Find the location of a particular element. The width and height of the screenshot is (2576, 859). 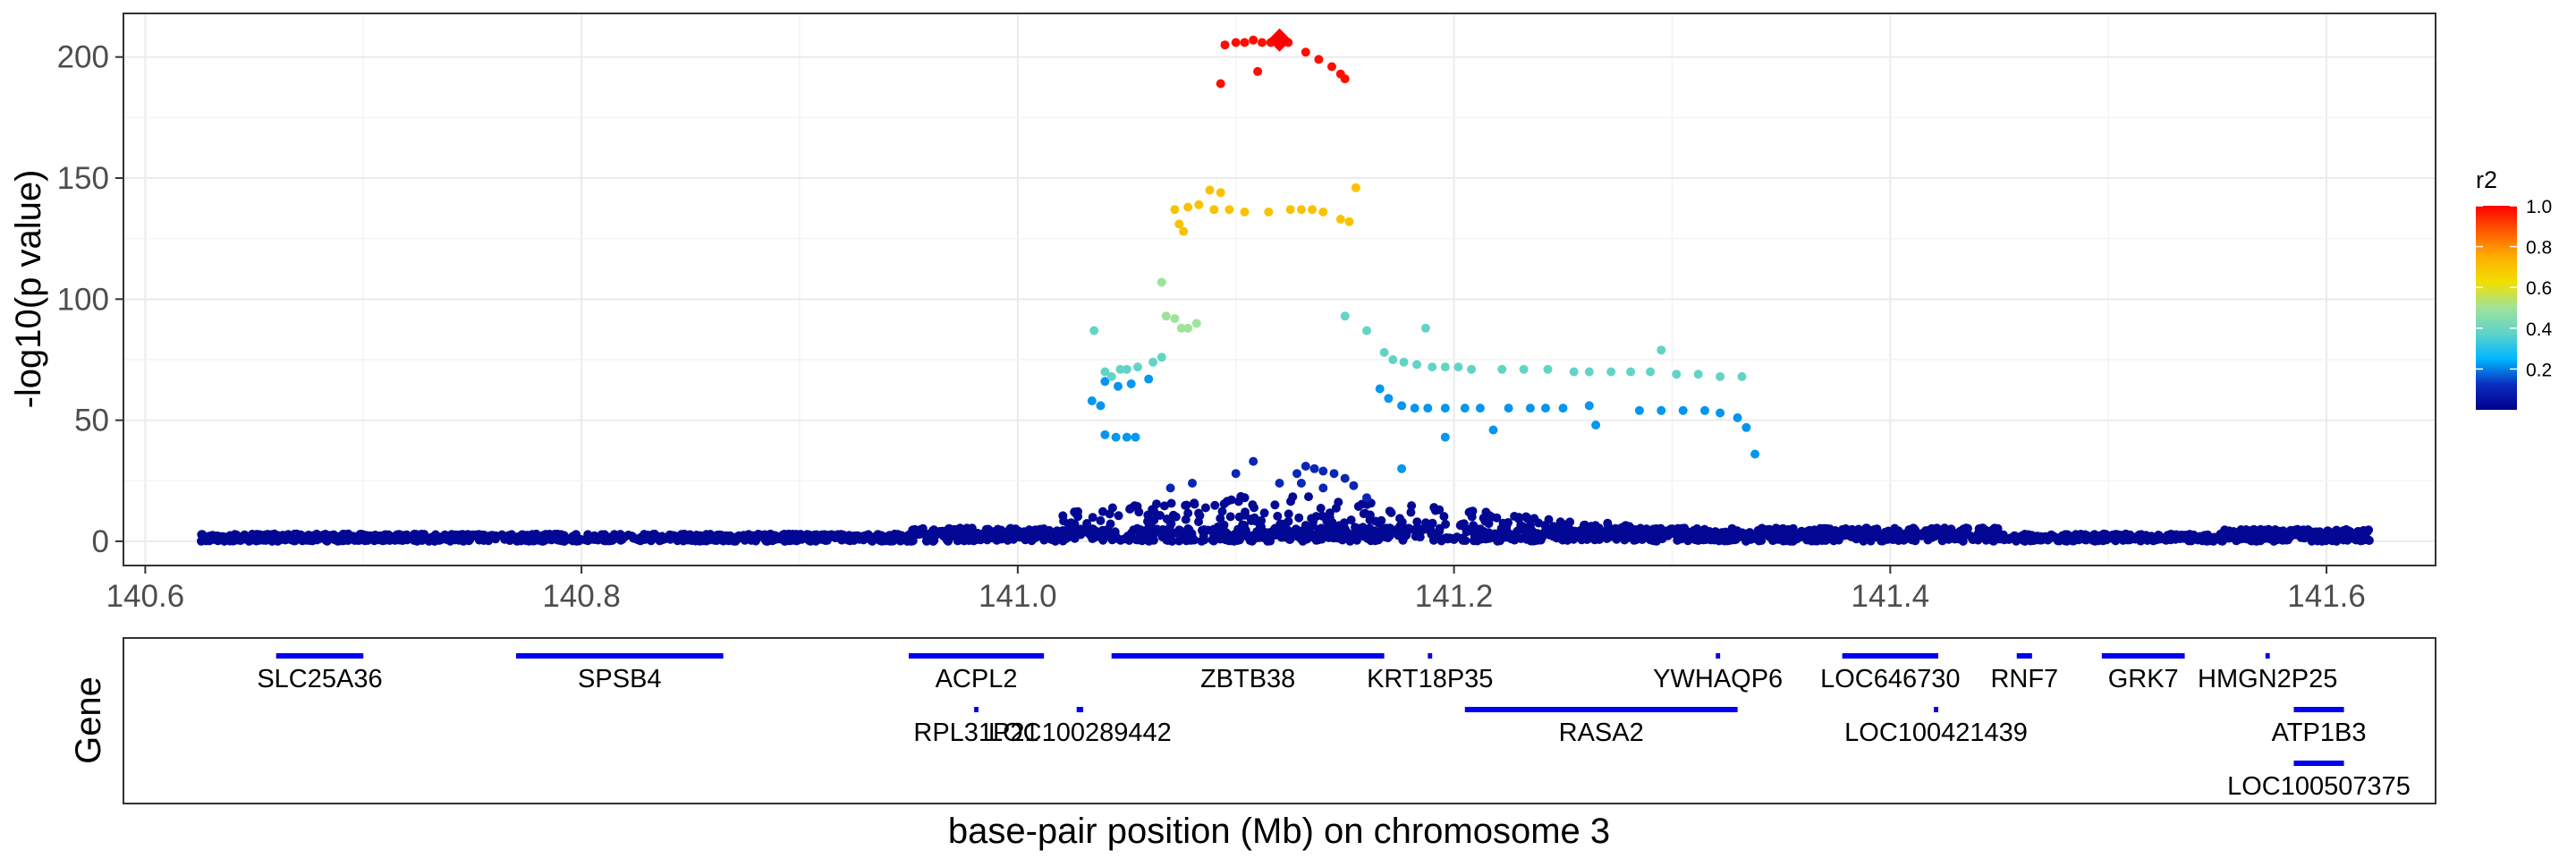

colorbar-tick-label: 1.0 is located at coordinates (2539, 207).